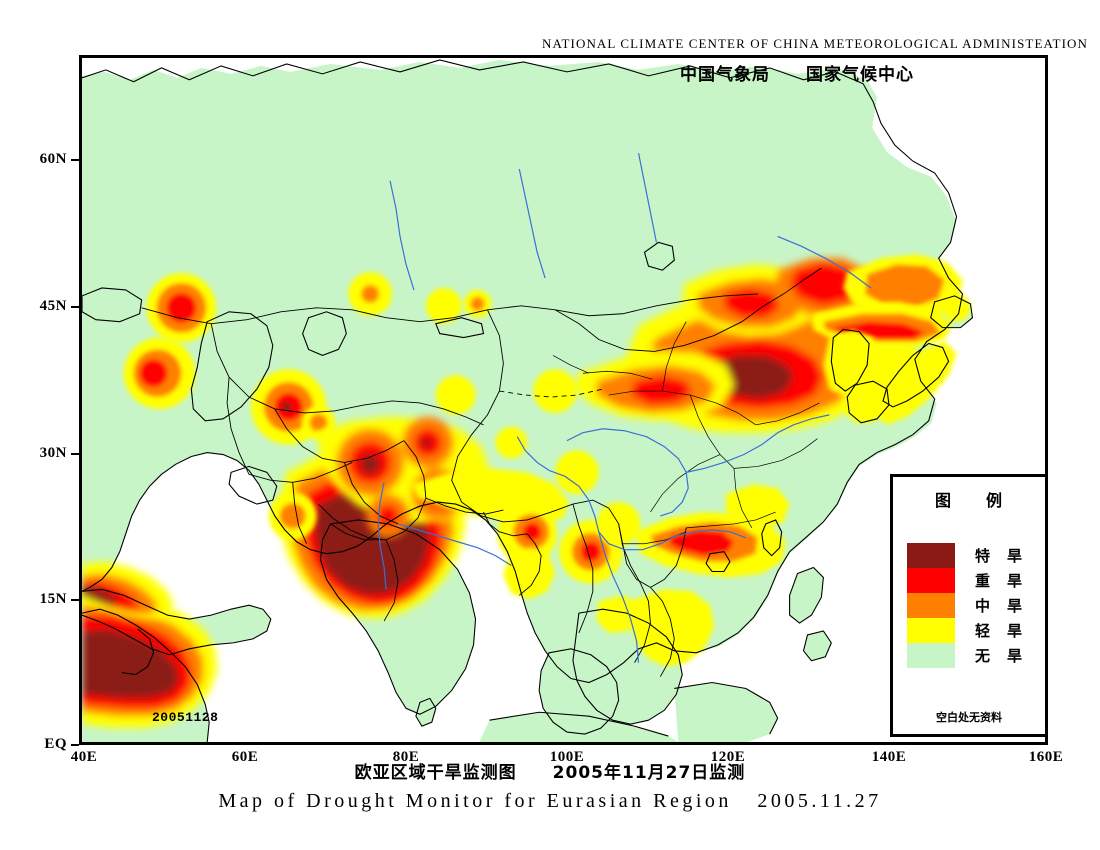 The width and height of the screenshot is (1100, 850). I want to click on turkmenistan-extreme, so click(286, 406).